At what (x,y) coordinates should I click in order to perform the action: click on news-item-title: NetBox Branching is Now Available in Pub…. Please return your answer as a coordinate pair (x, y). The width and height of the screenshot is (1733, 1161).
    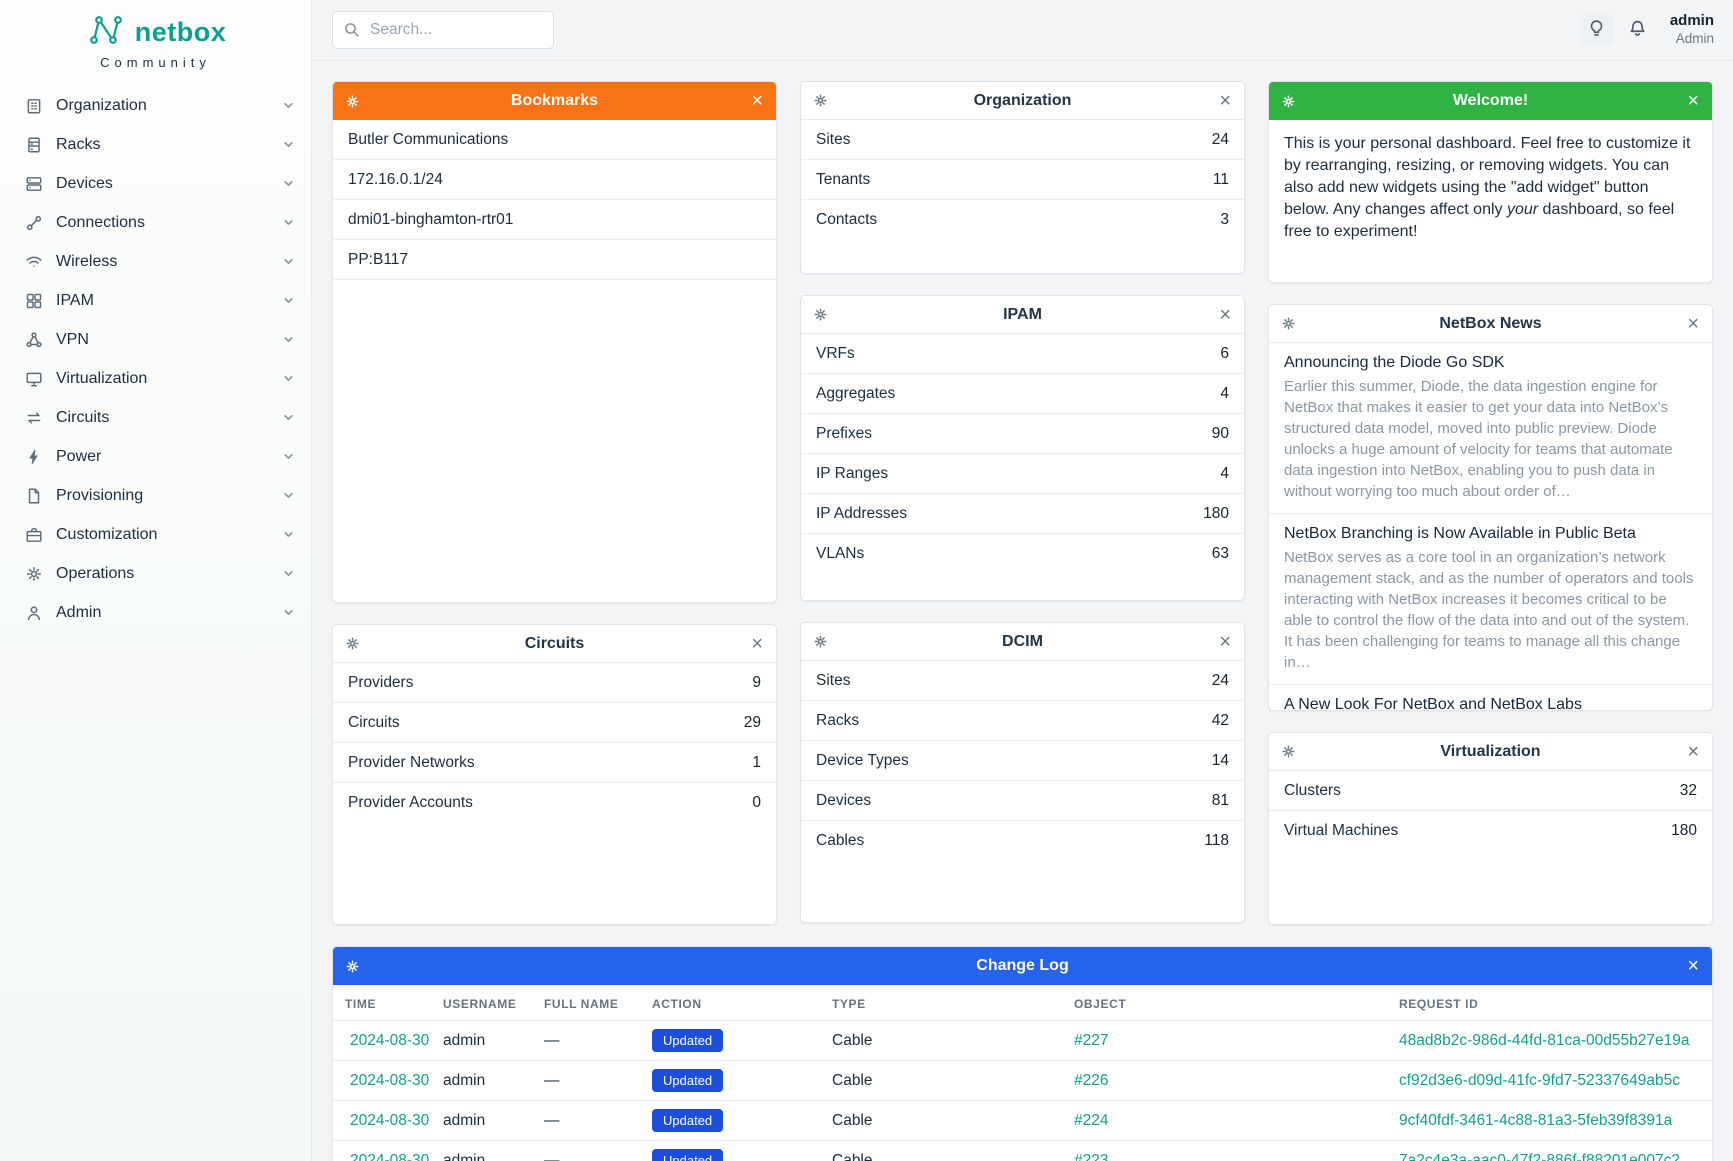
    Looking at the image, I should click on (1460, 533).